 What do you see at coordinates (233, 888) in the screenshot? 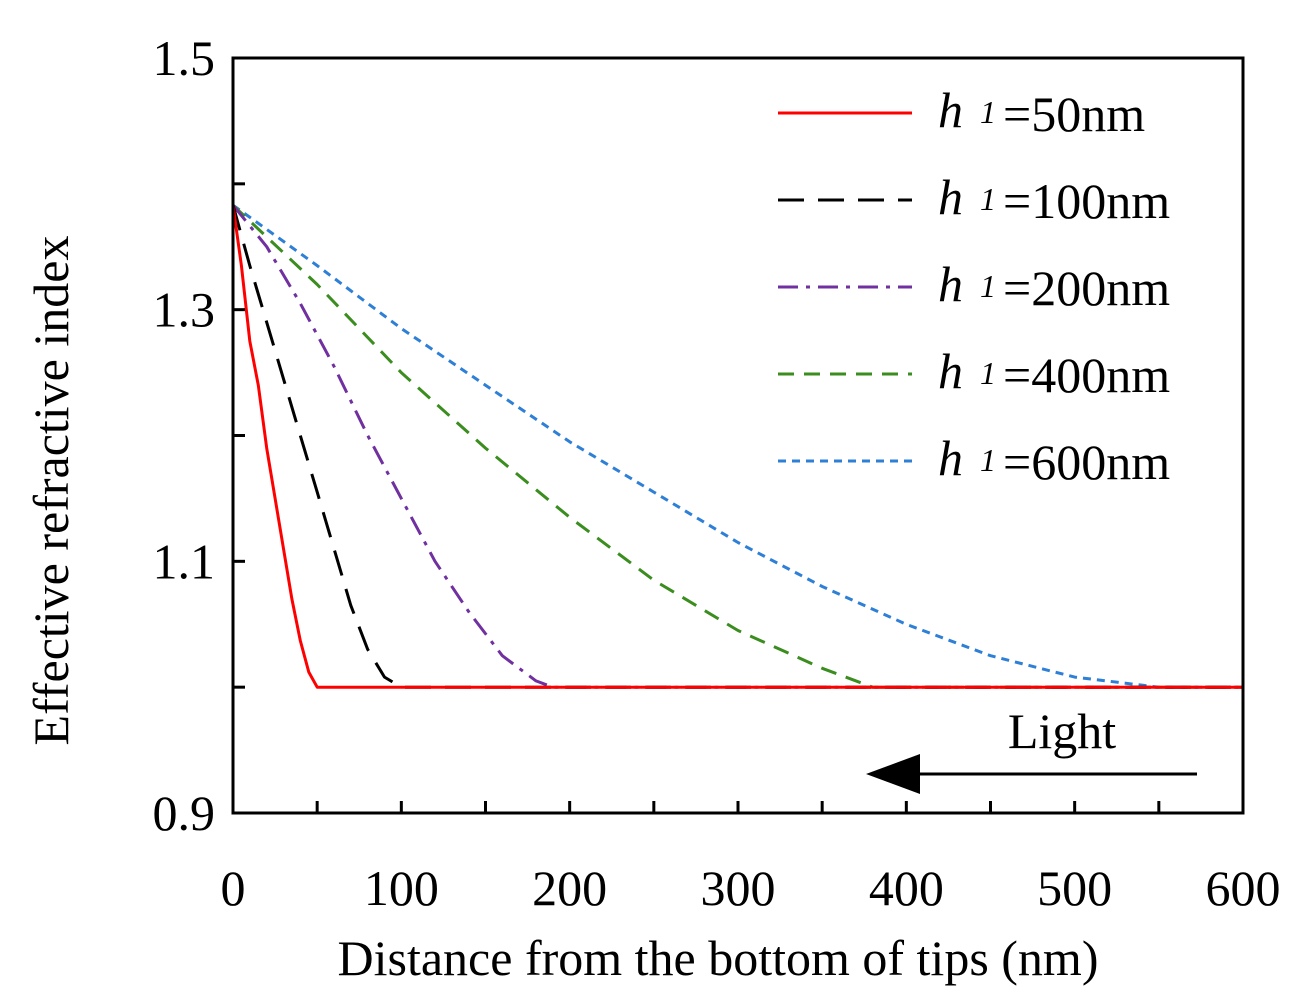
I see `x-tick-label: 0` at bounding box center [233, 888].